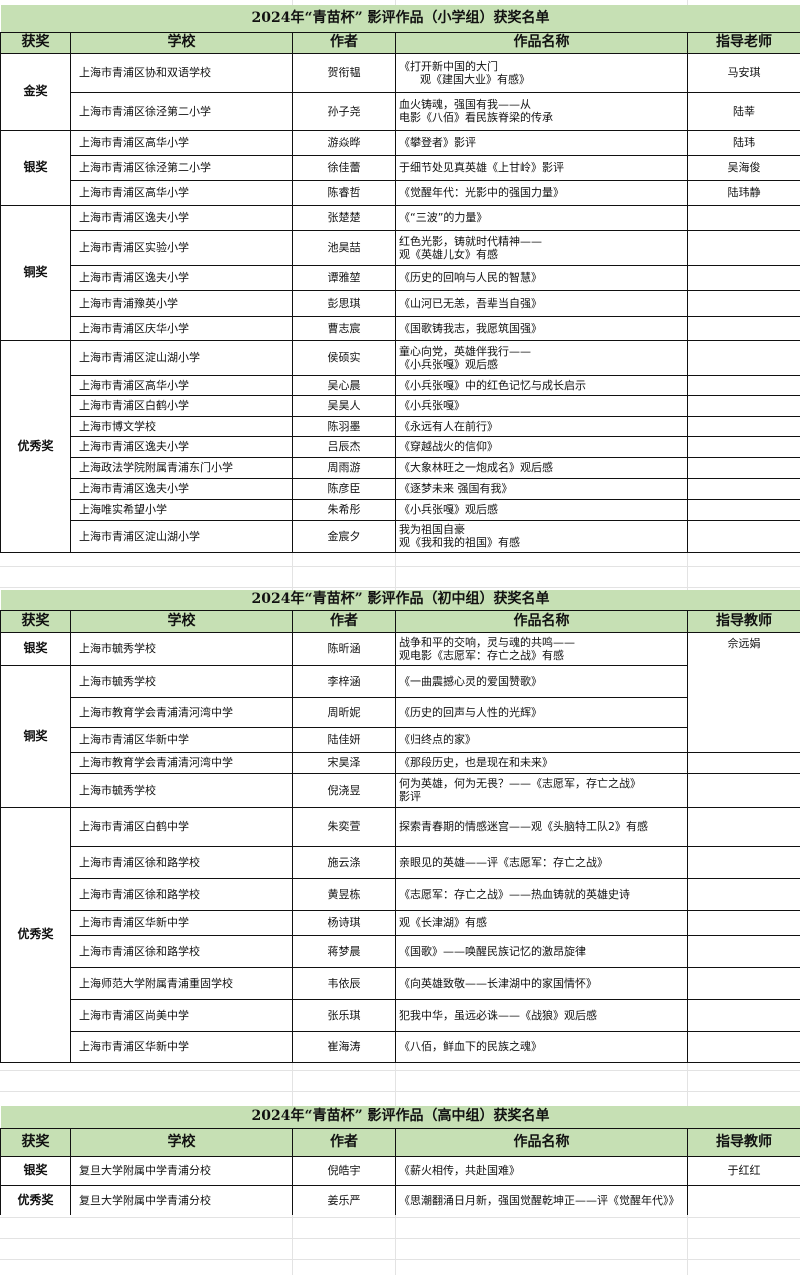 The height and width of the screenshot is (1275, 800). I want to click on work-cell: 《永远有人在前行》, so click(541, 426).